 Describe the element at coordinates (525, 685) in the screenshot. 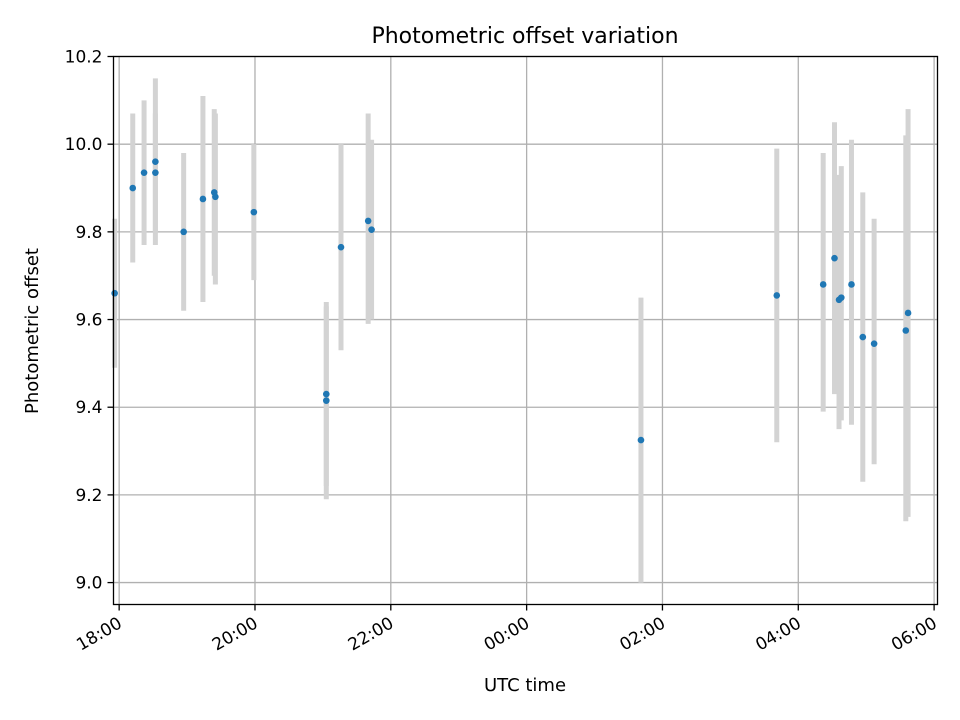

I see `x-axis-label: UTC time` at that location.